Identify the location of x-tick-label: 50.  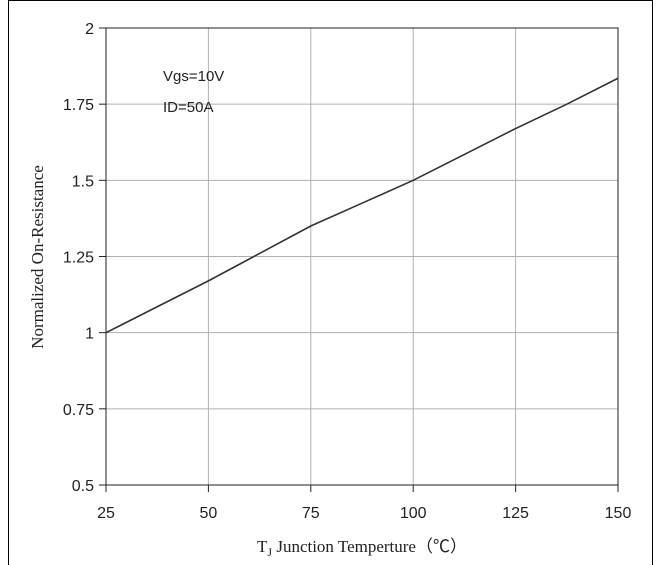
(209, 513).